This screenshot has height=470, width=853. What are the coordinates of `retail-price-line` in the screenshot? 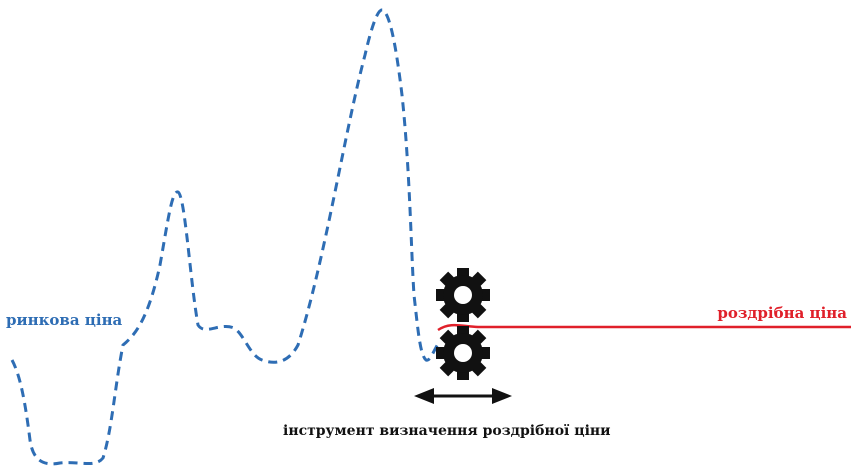 It's located at (644, 327).